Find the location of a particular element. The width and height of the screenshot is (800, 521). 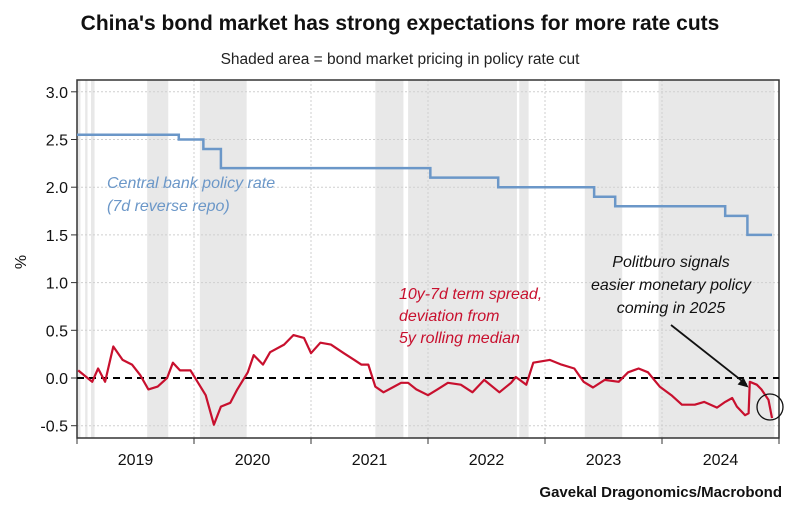

y-tick-label: 0.5 is located at coordinates (57, 331).